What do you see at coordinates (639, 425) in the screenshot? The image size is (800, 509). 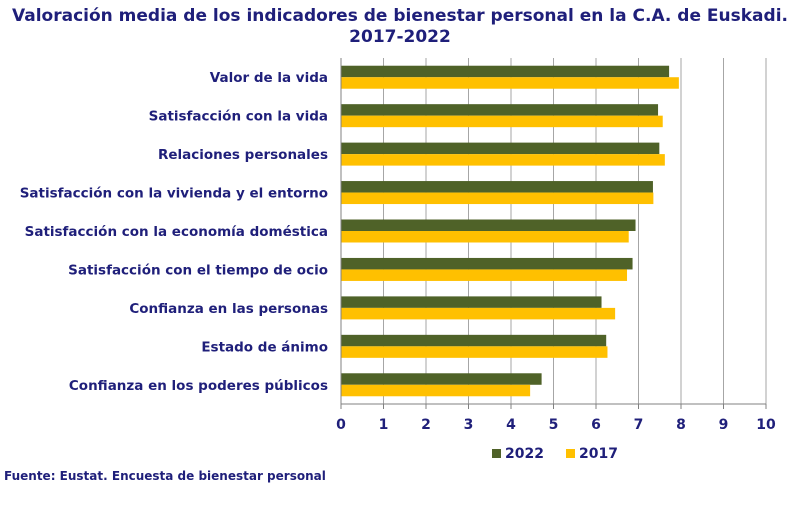 I see `x-tick-label-7: 7` at bounding box center [639, 425].